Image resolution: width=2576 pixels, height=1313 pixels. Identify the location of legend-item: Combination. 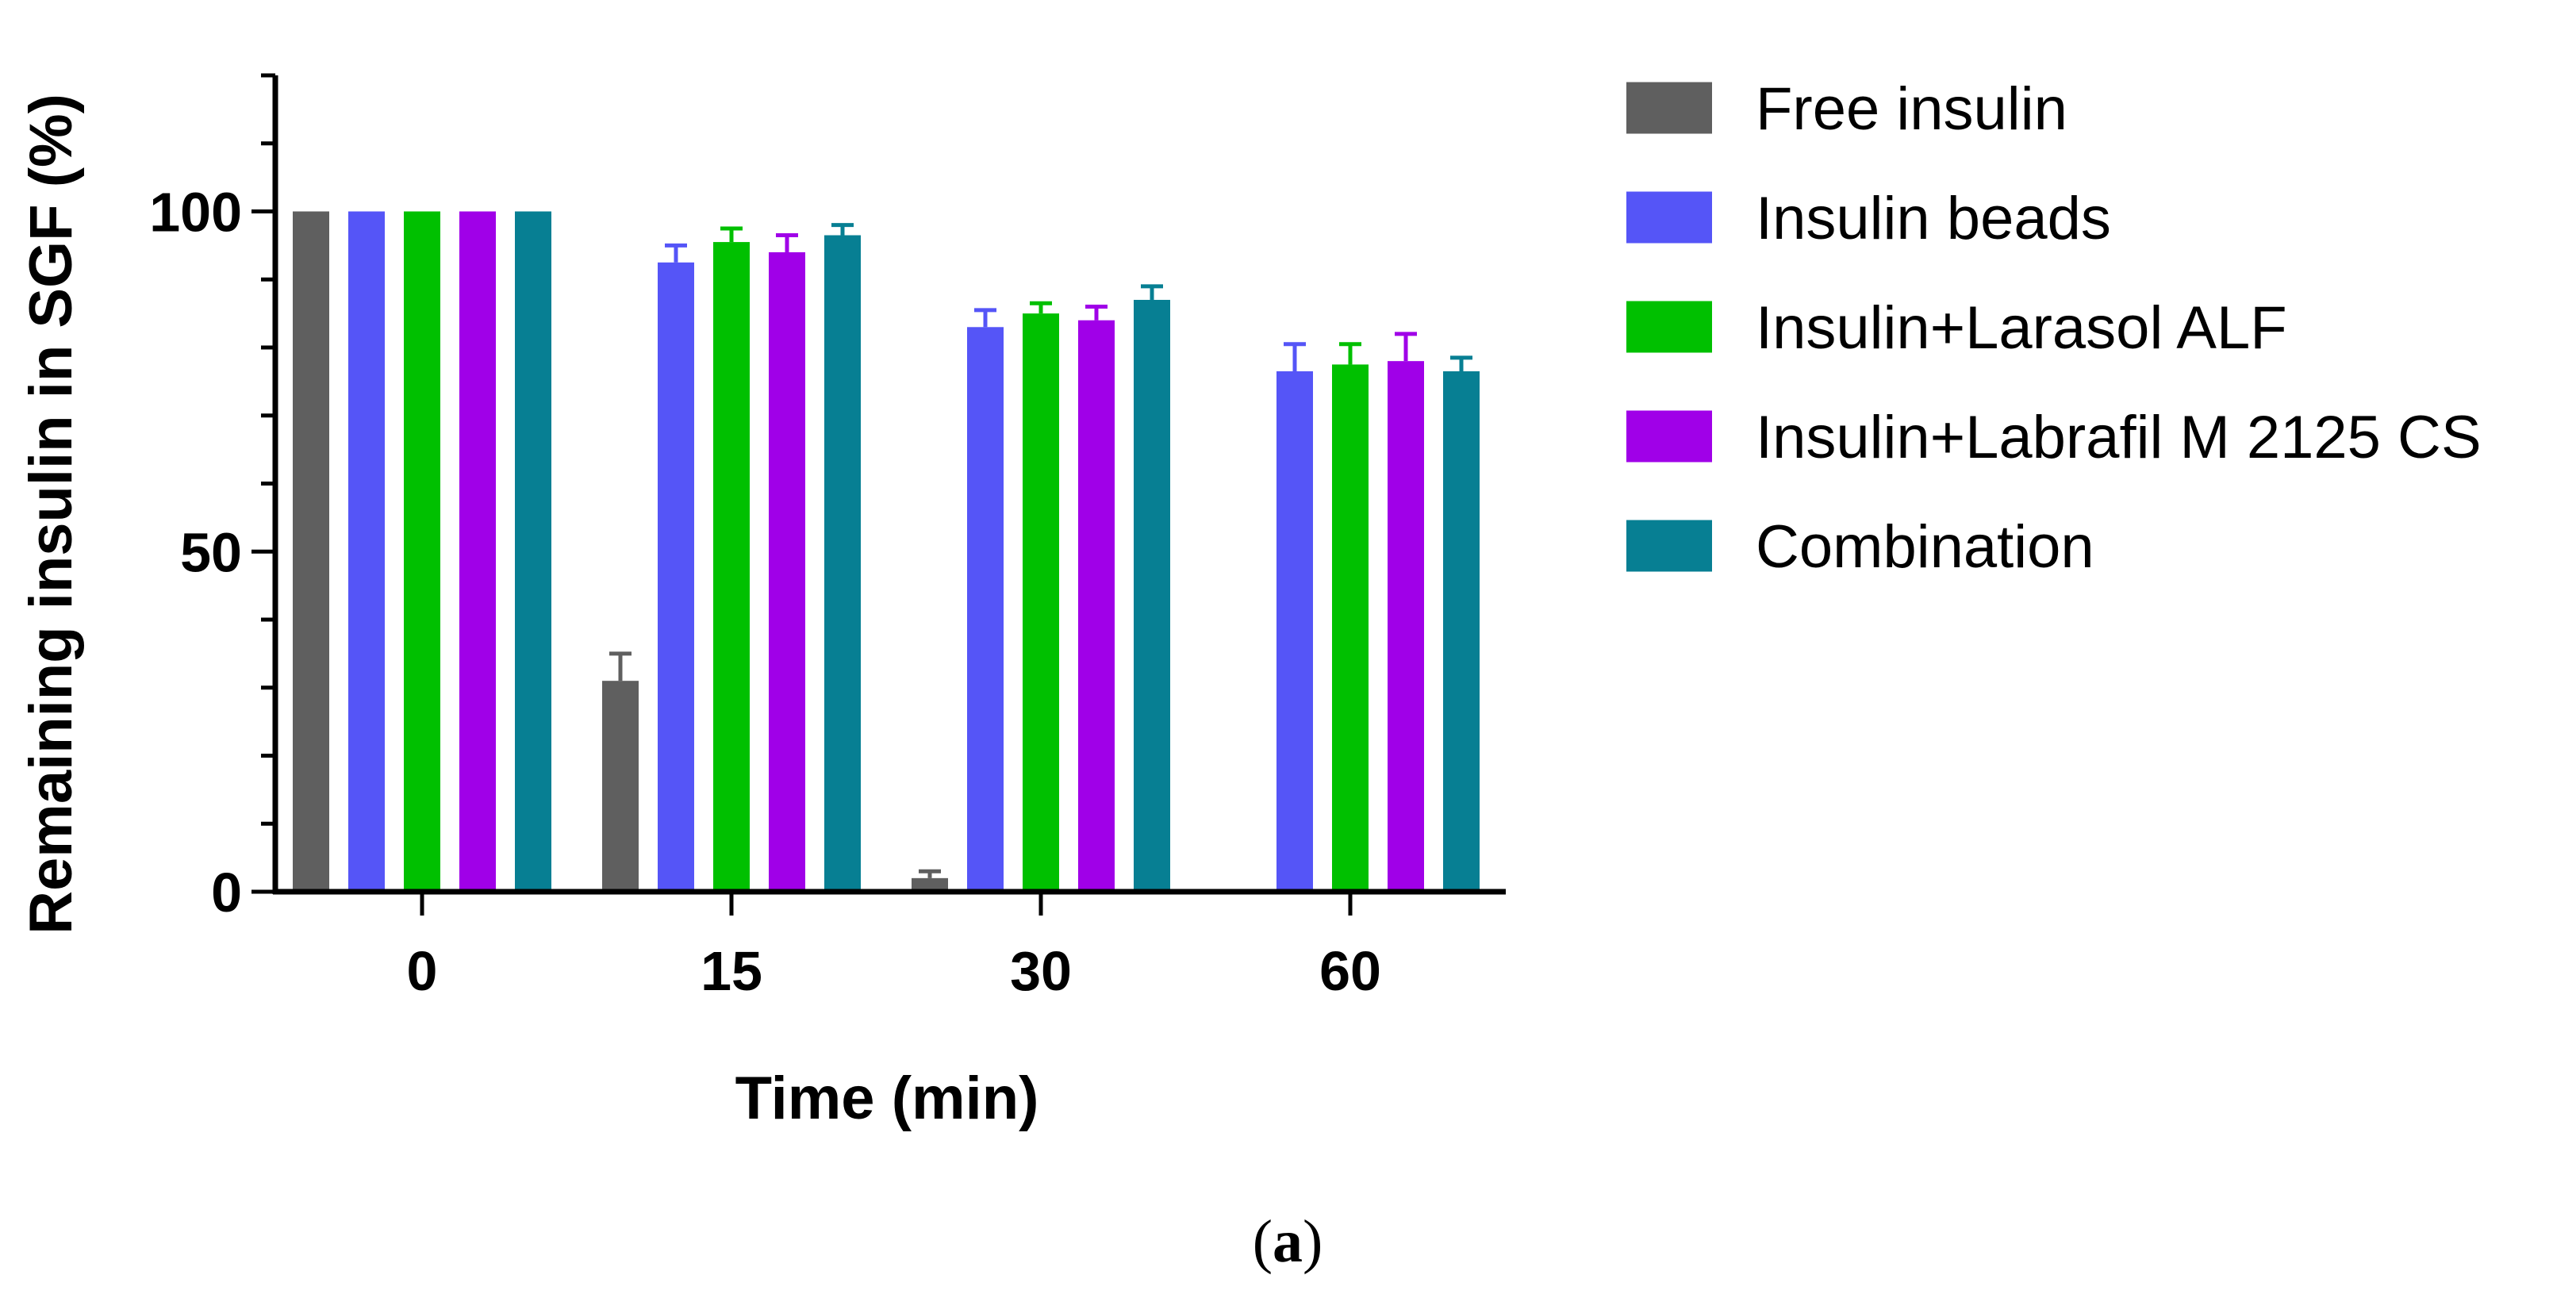
(1860, 547).